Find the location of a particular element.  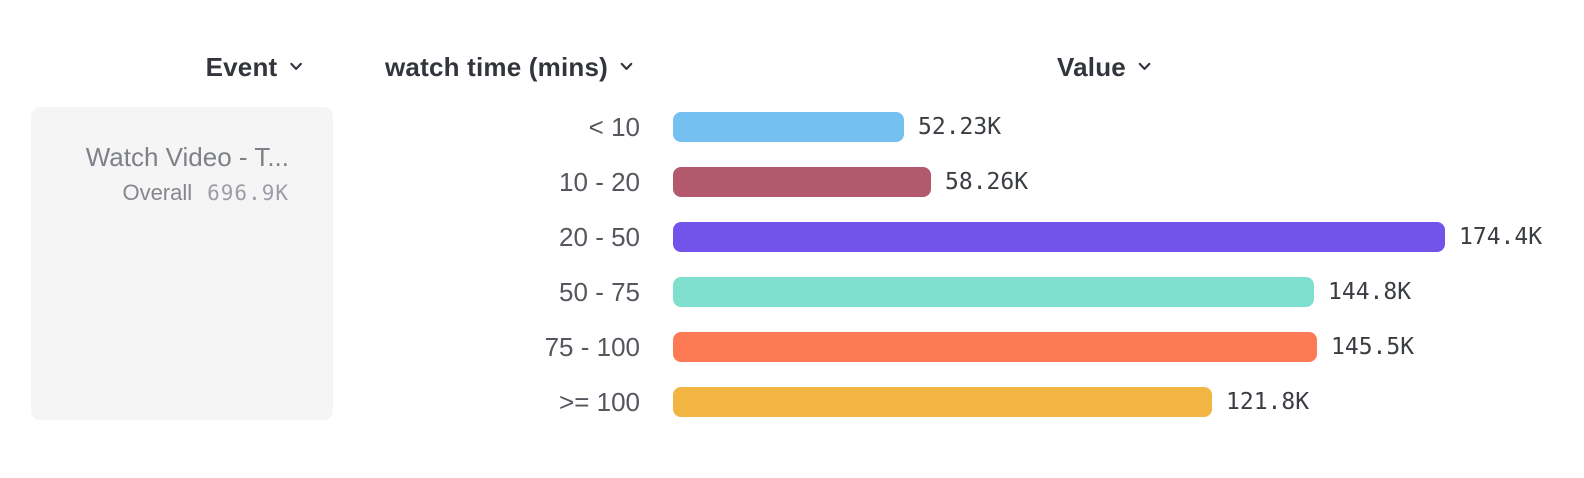

value-label: 145.5K is located at coordinates (1373, 347).